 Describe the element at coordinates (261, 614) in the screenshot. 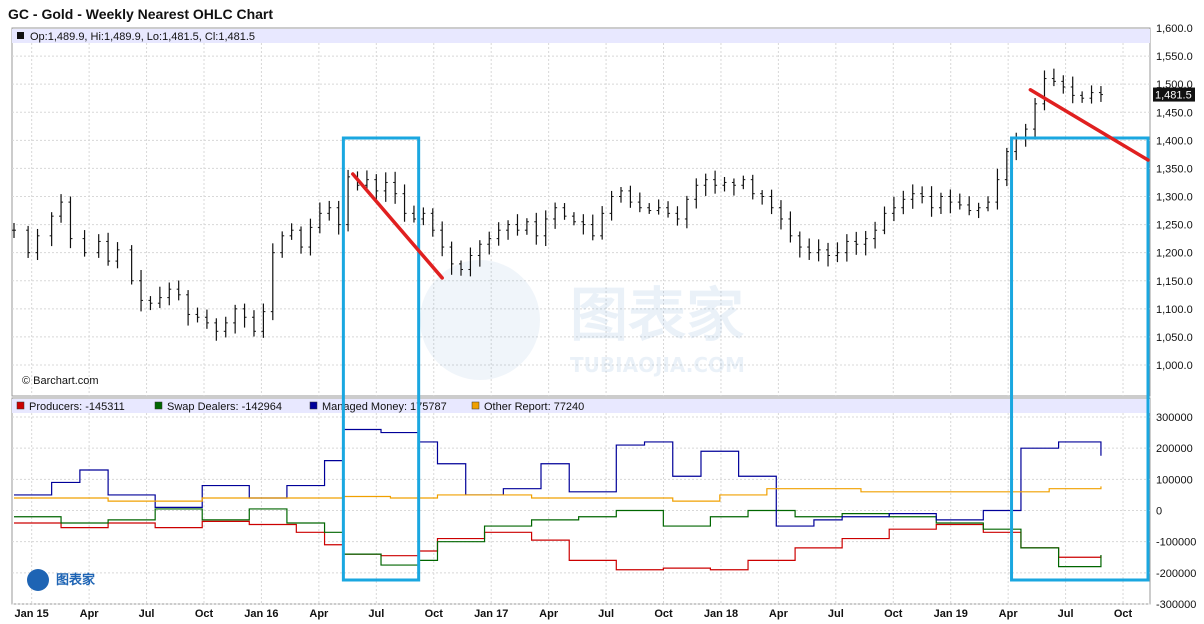

I see `x-tick-label: Jan 16` at that location.